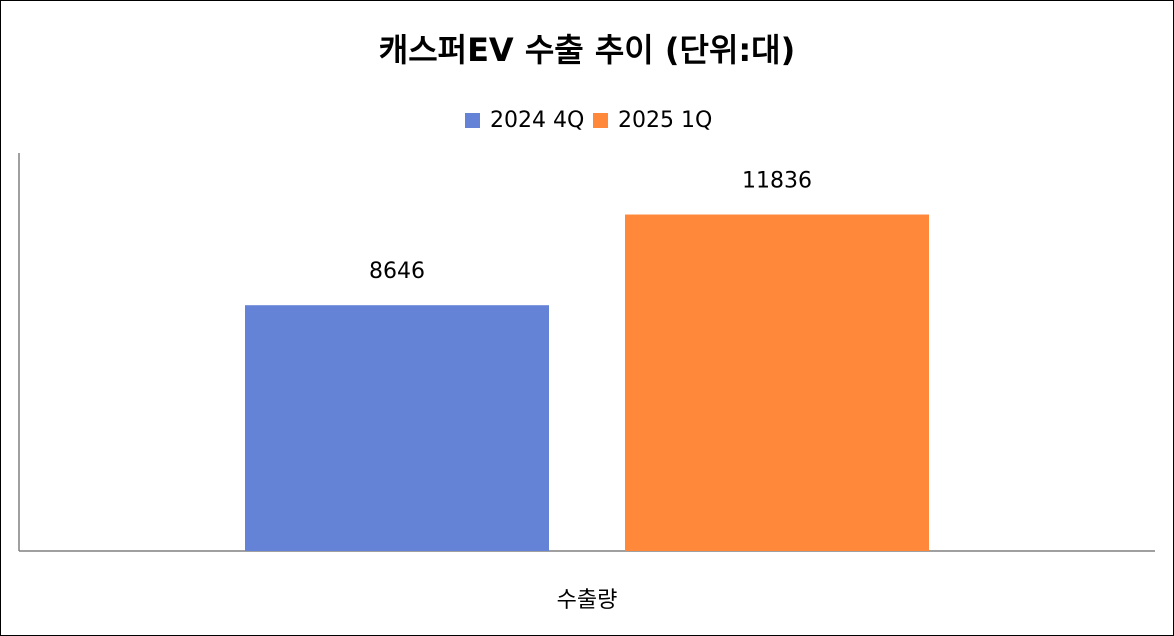  Describe the element at coordinates (537, 120) in the screenshot. I see `legend-label: 2024 4Q` at that location.